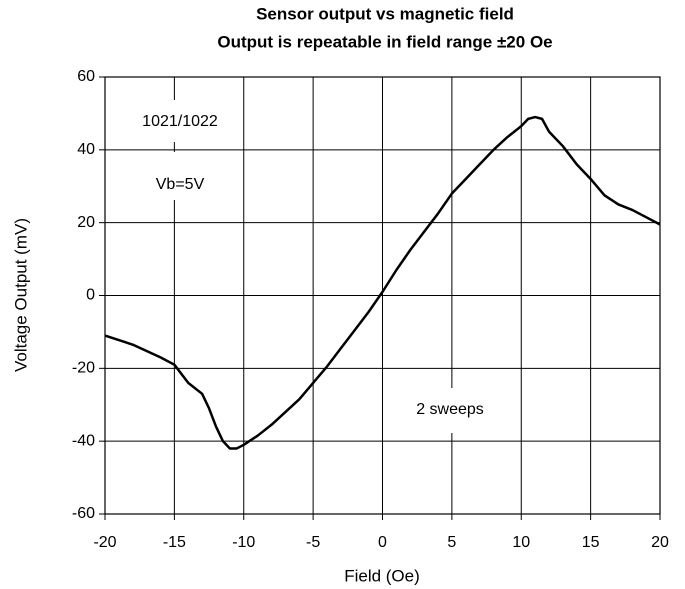  I want to click on annotation: Vb=5V, so click(180, 184).